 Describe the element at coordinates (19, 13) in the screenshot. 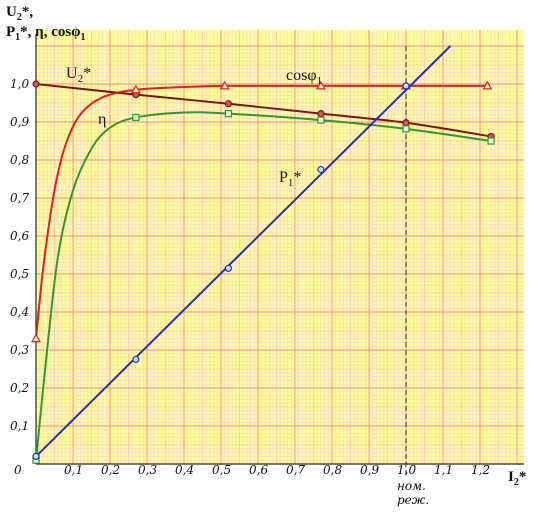

I see `y-axis-label-line1: U2*,` at that location.